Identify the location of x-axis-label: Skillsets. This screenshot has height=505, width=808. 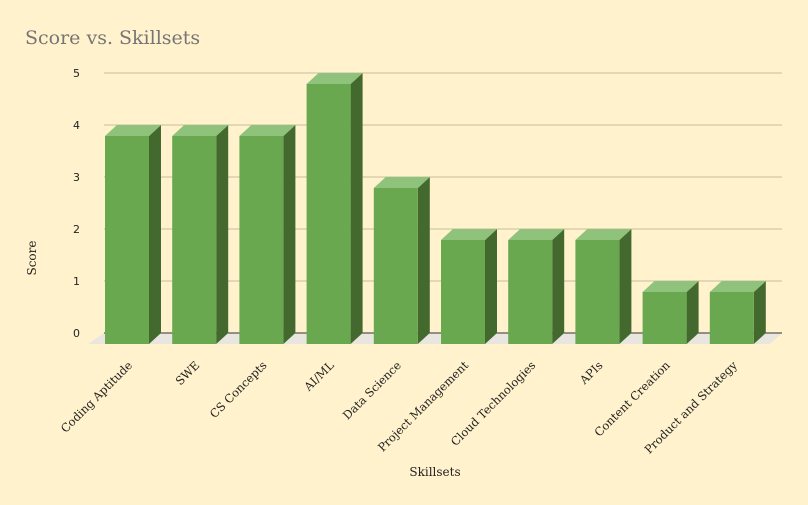
(434, 472).